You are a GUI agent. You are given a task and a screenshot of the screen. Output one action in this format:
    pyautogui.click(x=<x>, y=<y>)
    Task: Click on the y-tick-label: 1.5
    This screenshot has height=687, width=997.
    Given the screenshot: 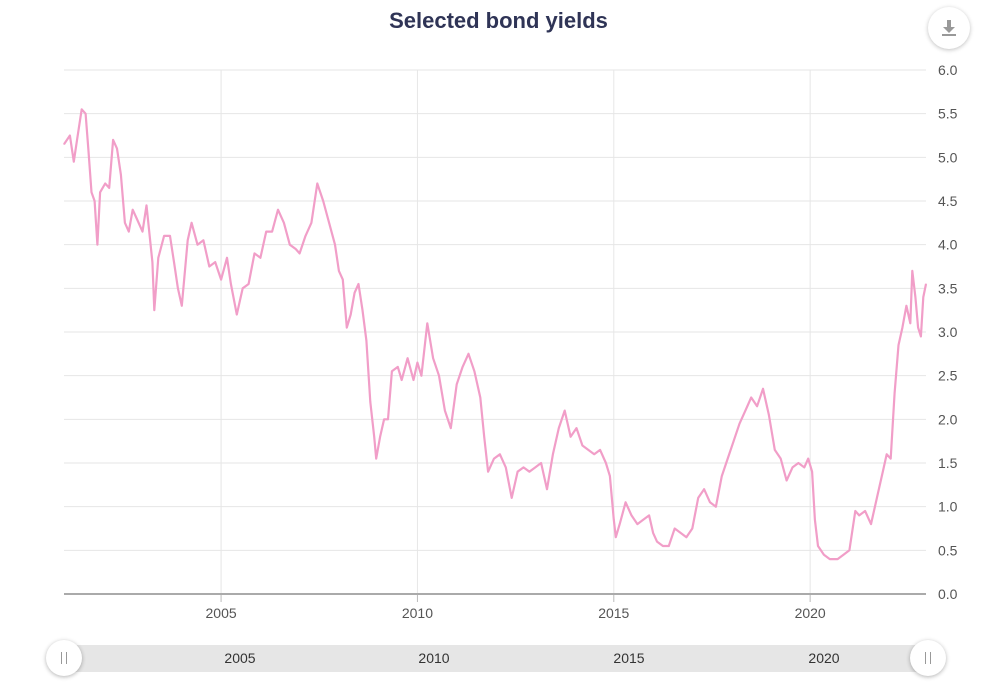 What is the action you would take?
    pyautogui.click(x=948, y=463)
    